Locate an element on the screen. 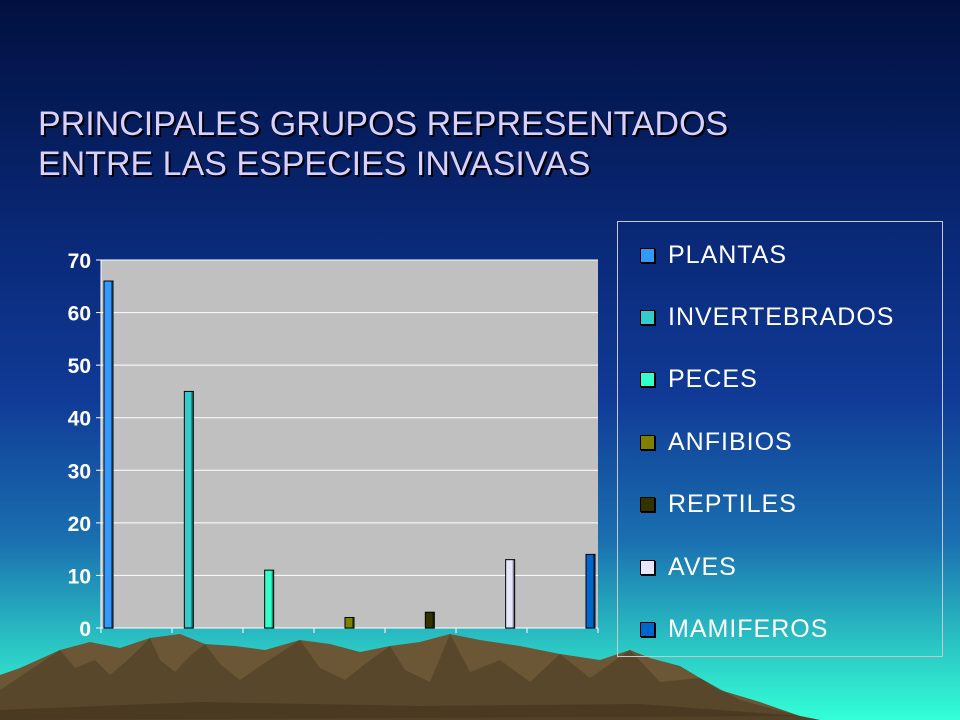  y-tick-label: 40 is located at coordinates (79, 419).